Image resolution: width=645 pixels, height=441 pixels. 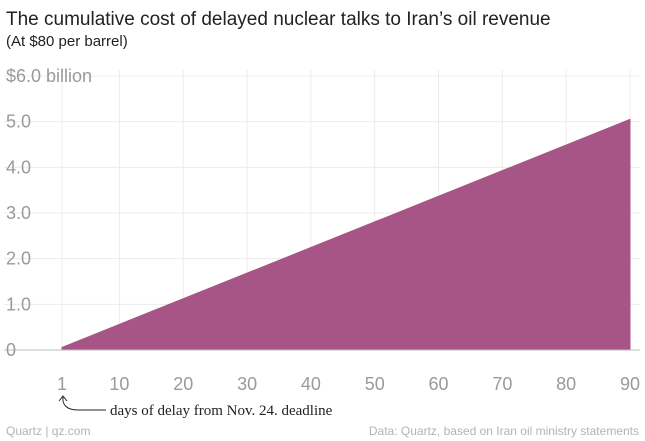 I want to click on y-axis-tick-labels: 0 1.0 2.0 3.0 4.0 5.0 $6.0 billion, so click(x=49, y=213).